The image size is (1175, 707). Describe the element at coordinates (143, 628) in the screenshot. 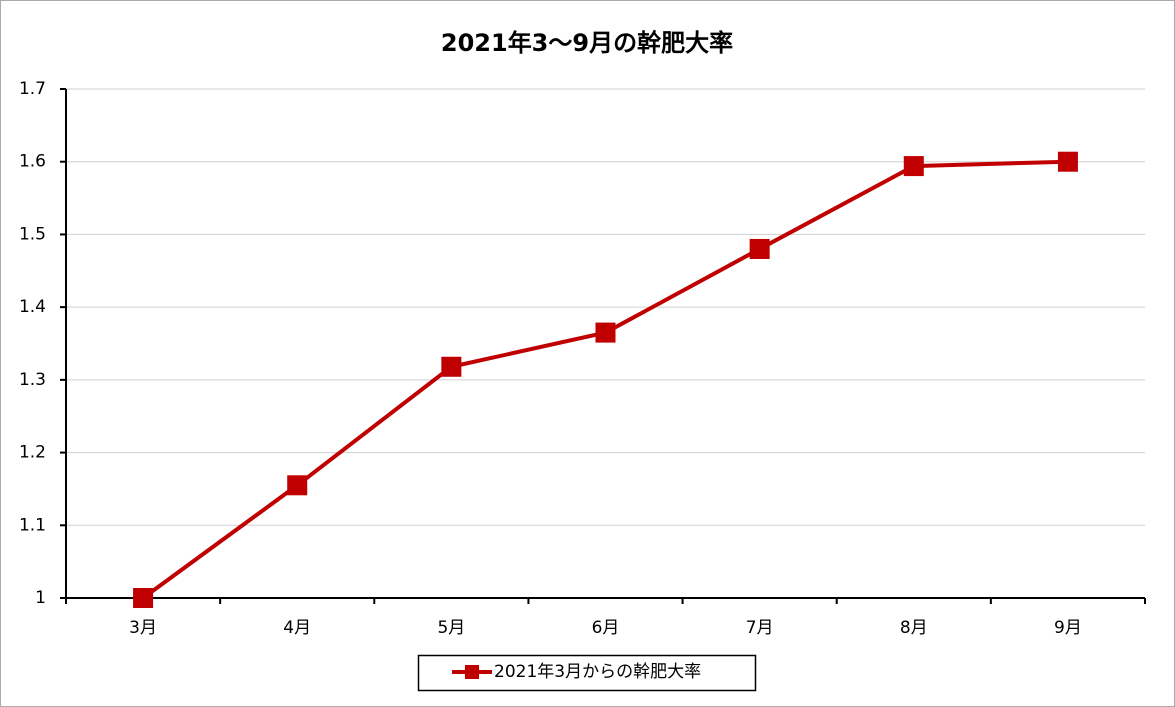

I see `x-tick-label: 3月` at that location.